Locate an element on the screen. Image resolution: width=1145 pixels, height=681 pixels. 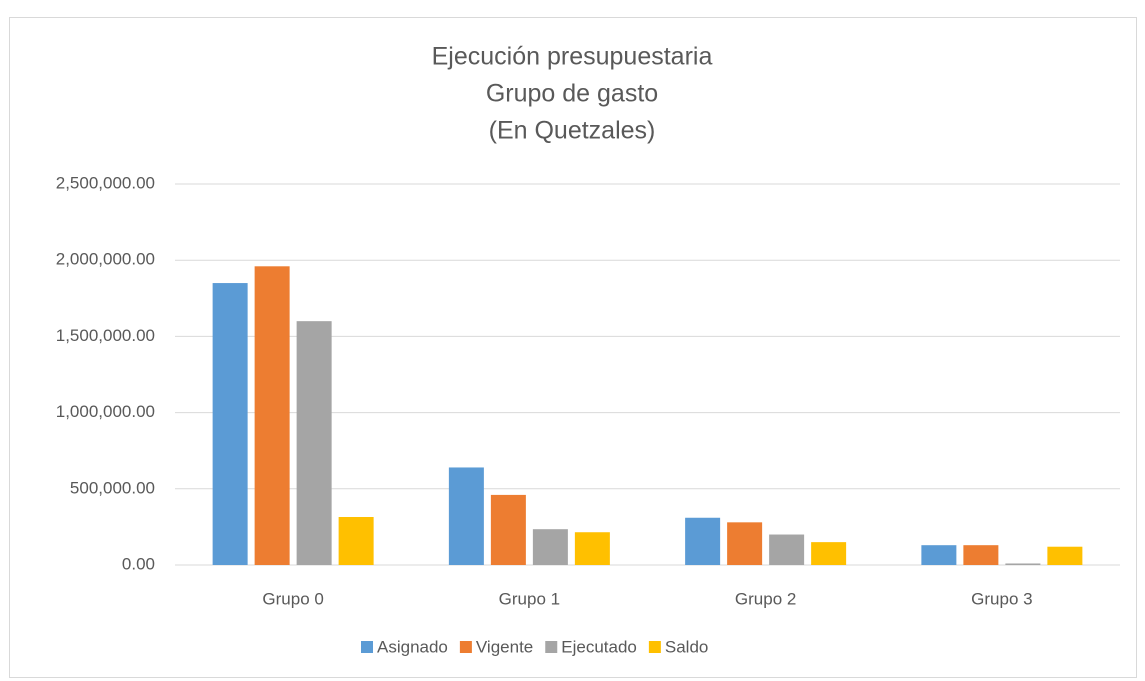
x-tick-label: Grupo 1 is located at coordinates (529, 598).